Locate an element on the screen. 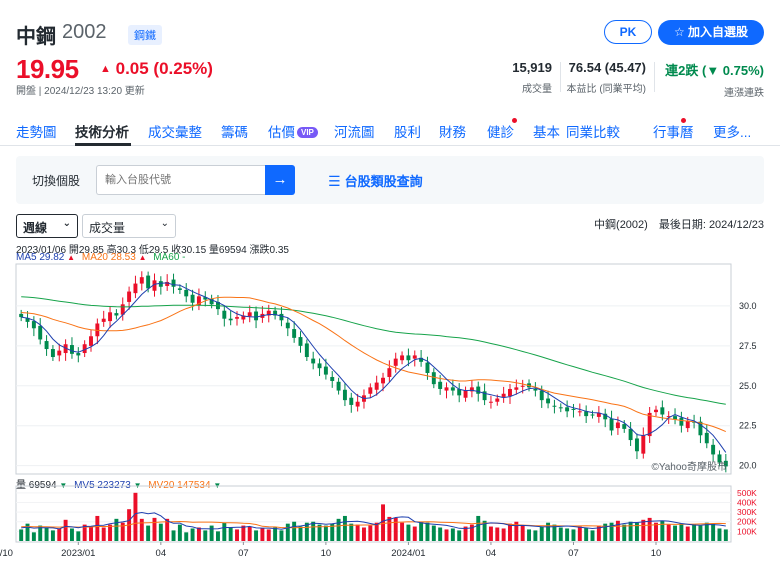 The image size is (780, 565). tab-financial: 財務 is located at coordinates (452, 132).